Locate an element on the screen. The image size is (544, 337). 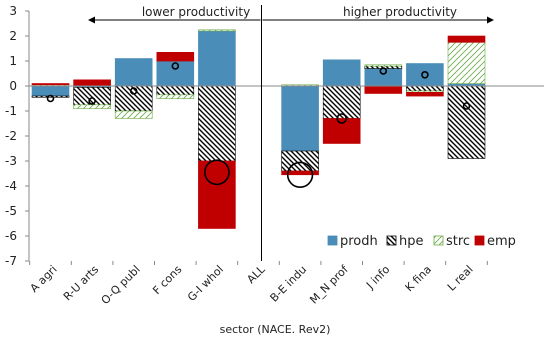
y-tick-label: -7 is located at coordinates (11, 261).